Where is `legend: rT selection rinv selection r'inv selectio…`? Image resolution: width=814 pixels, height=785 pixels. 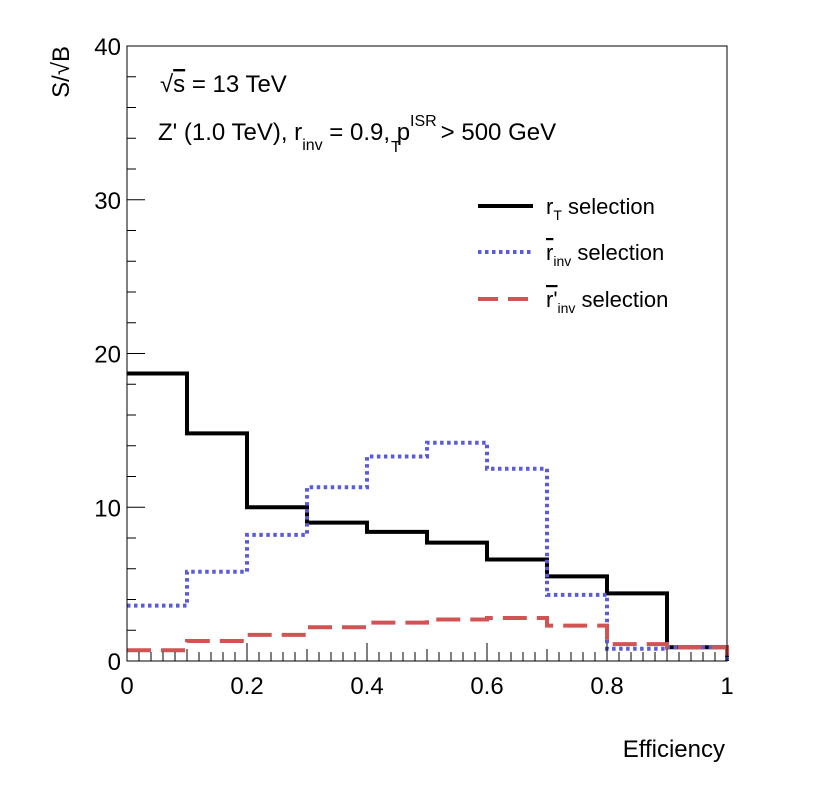
legend: rT selection rinv selection r'inv selectio… is located at coordinates (573, 255).